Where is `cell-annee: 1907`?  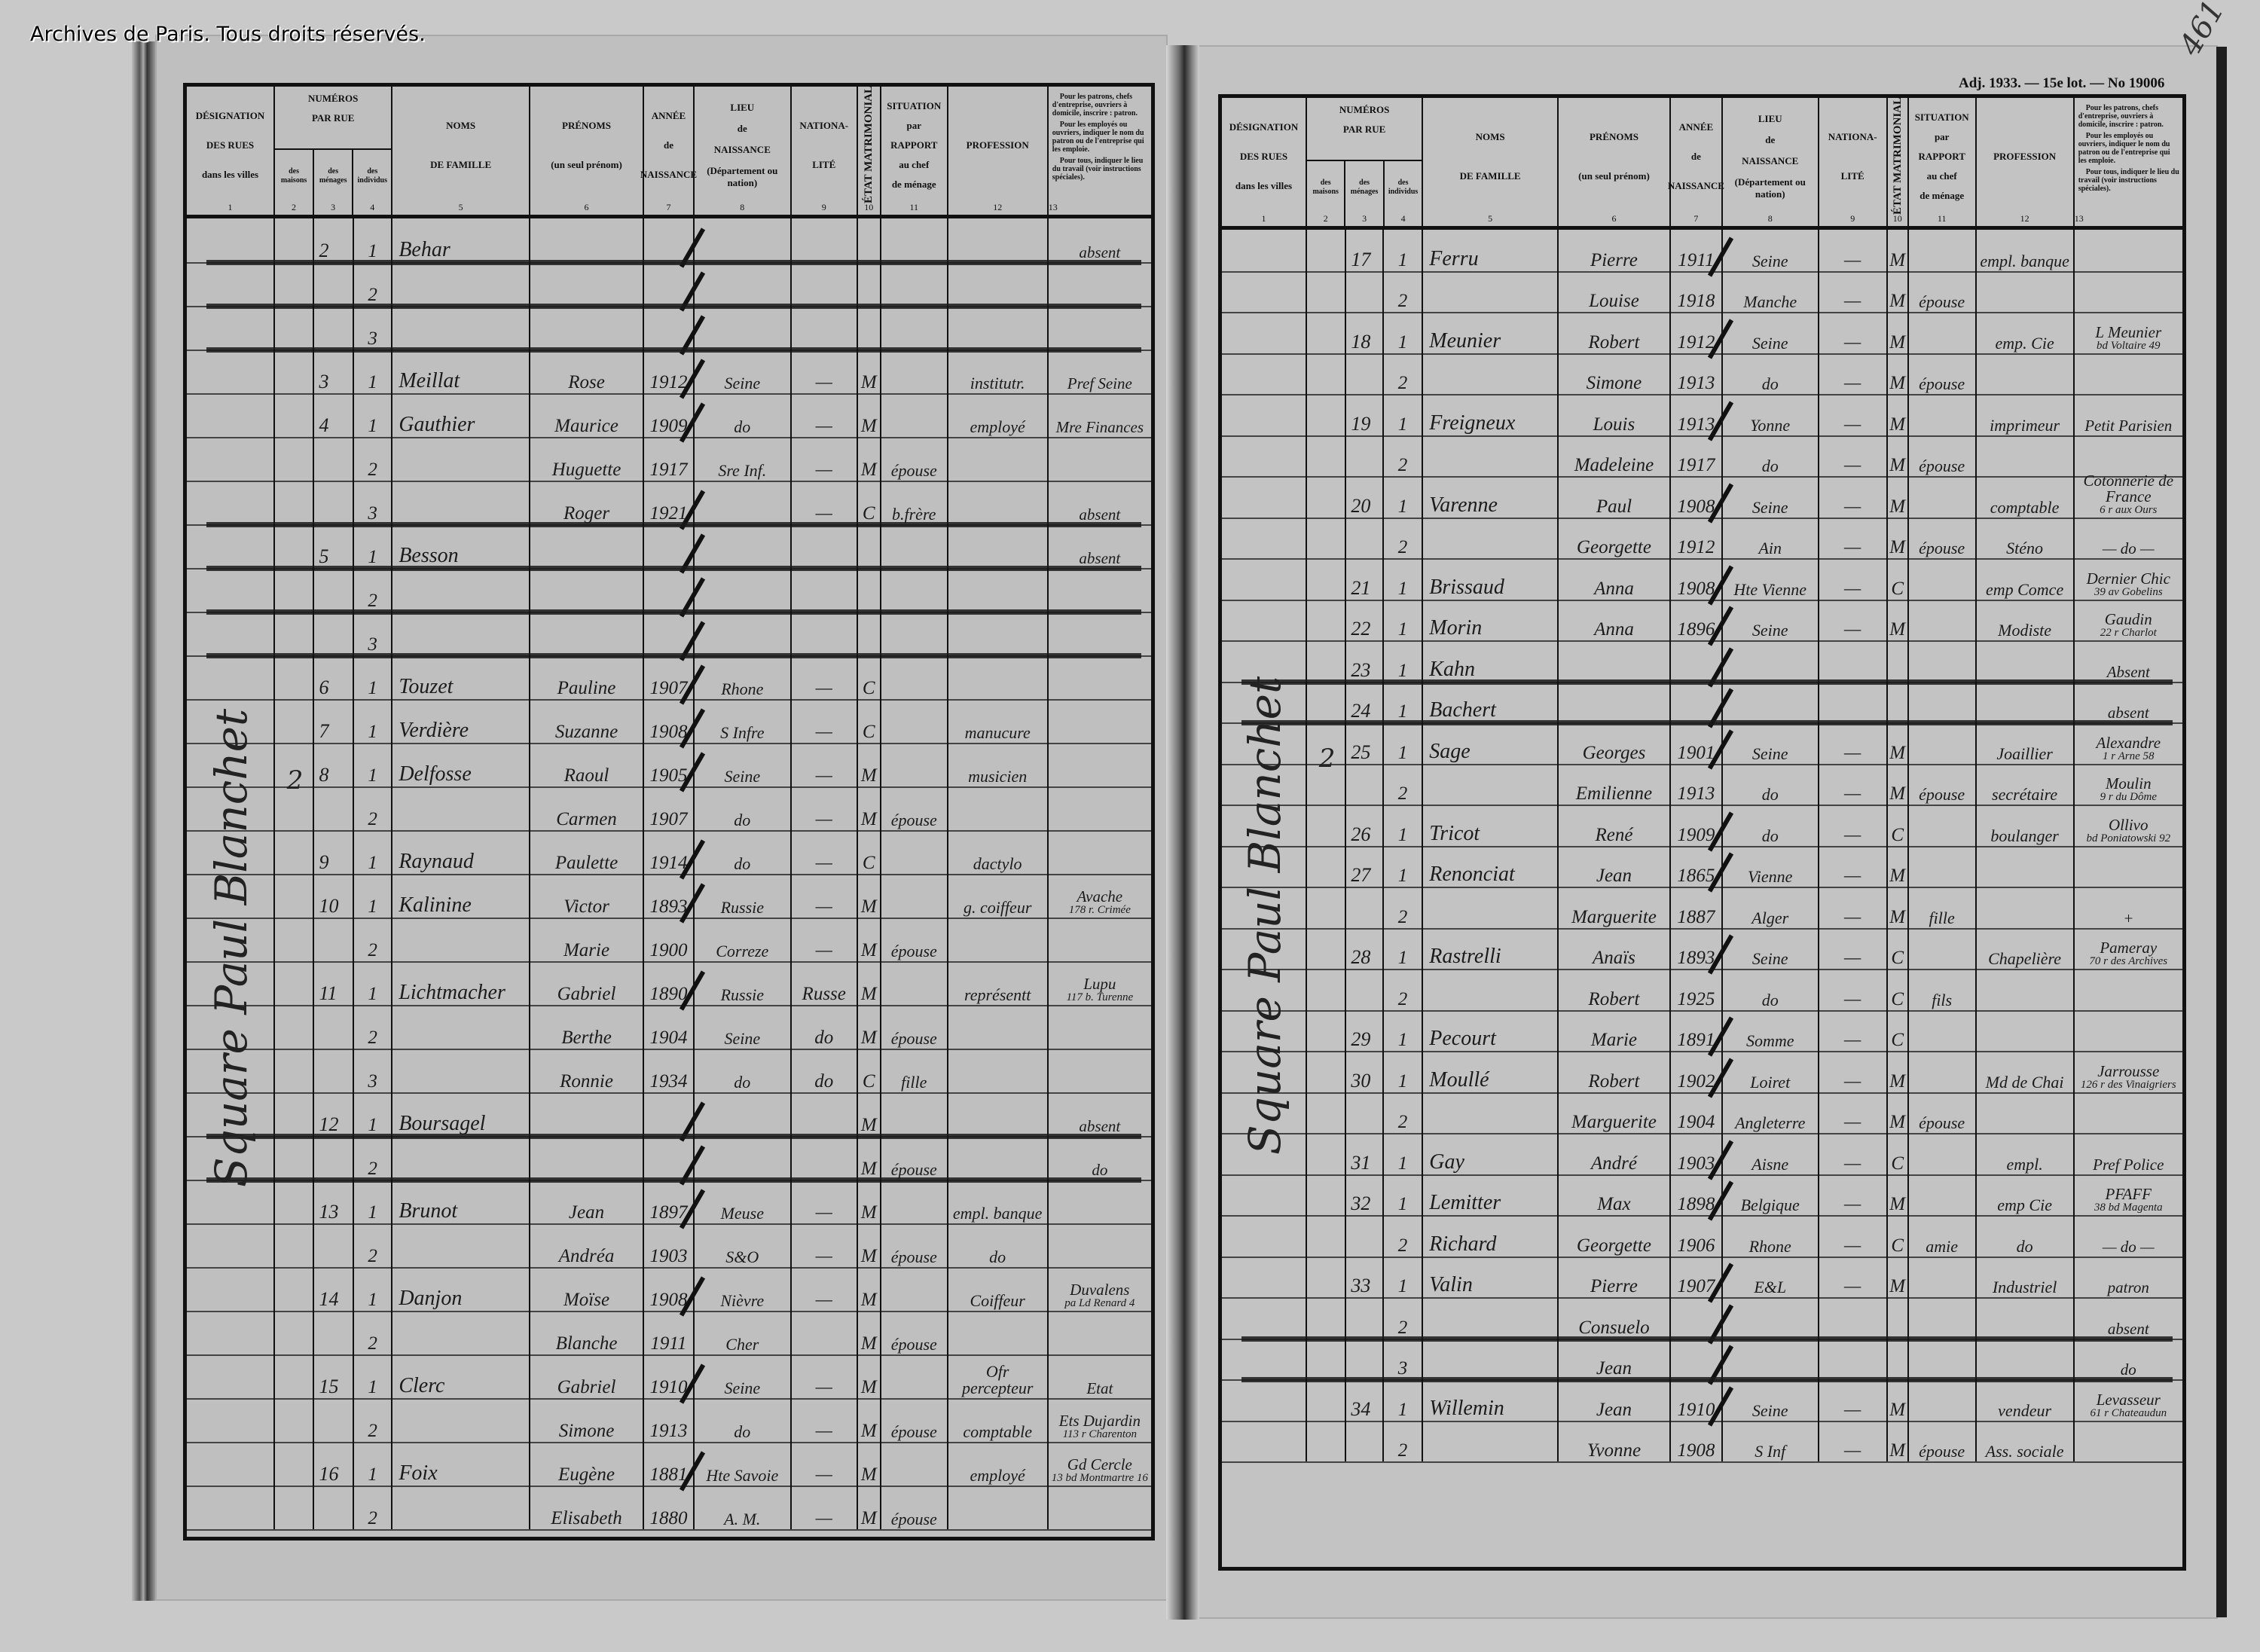 cell-annee: 1907 is located at coordinates (674, 680).